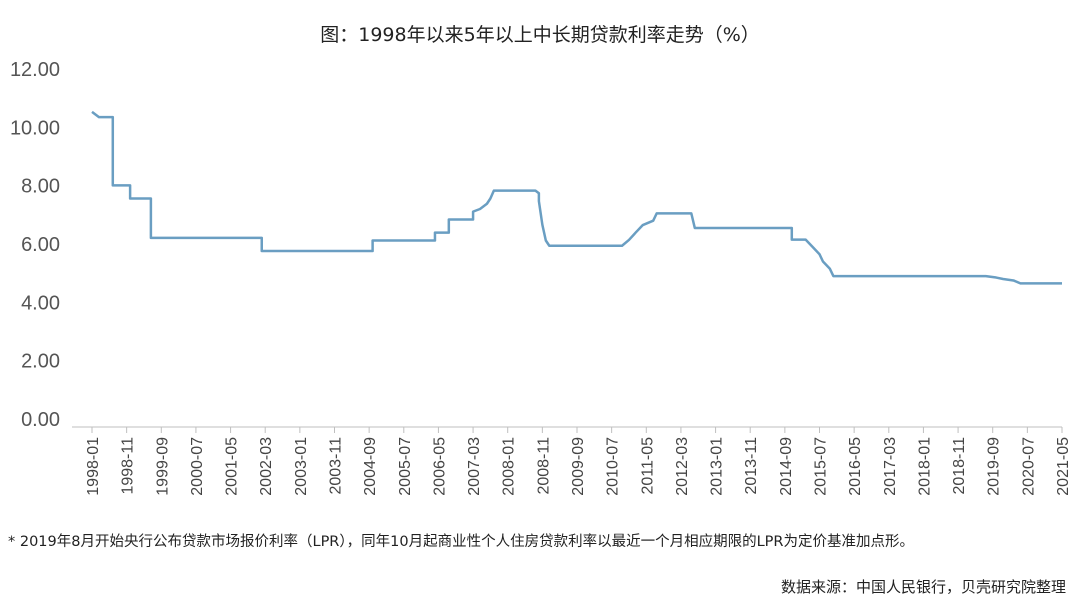 Image resolution: width=1080 pixels, height=608 pixels. I want to click on y-axis: 0.00 2.00 4.00 6.00 8.00 10.00 12.00, so click(35, 245).